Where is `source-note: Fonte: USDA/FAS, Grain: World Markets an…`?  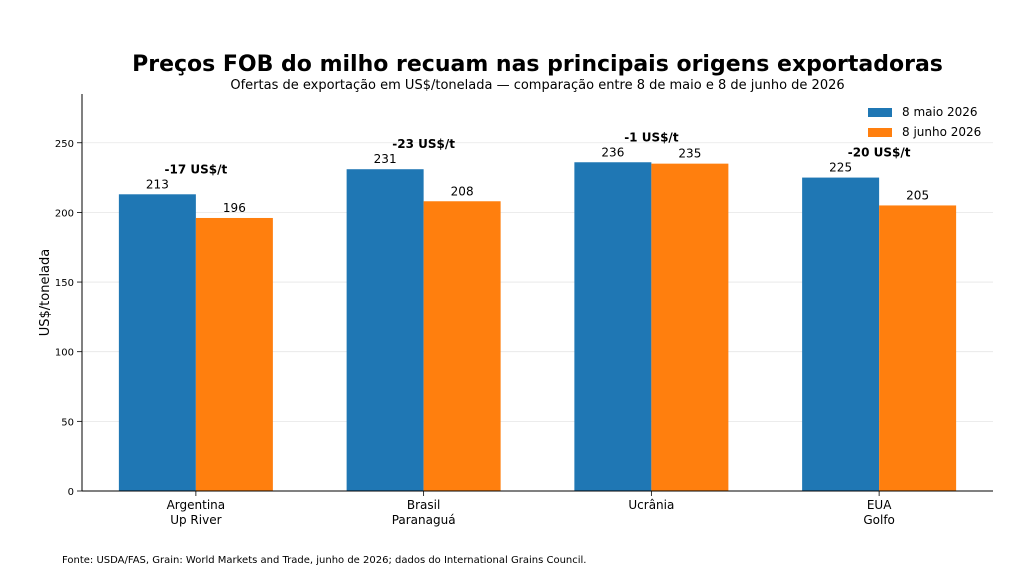
source-note: Fonte: USDA/FAS, Grain: World Markets an… is located at coordinates (324, 560).